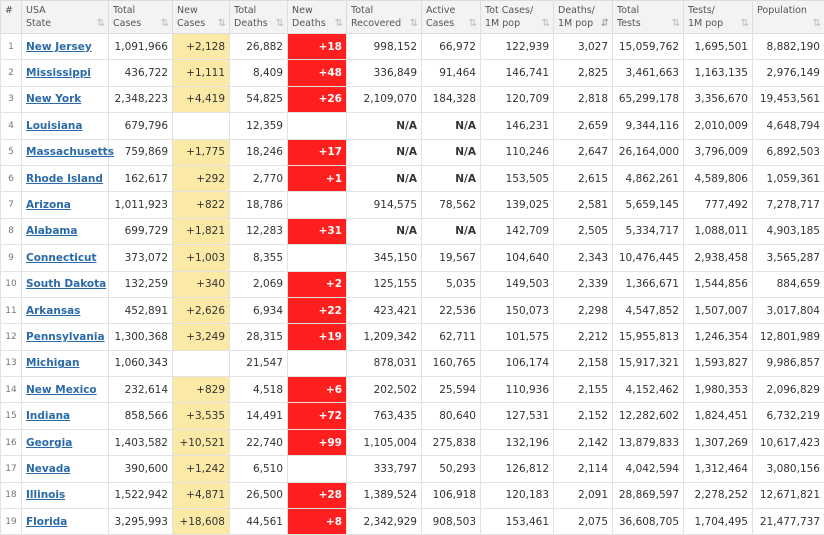 The image size is (824, 535). What do you see at coordinates (140, 416) in the screenshot?
I see `cell-total-cases: 858,566` at bounding box center [140, 416].